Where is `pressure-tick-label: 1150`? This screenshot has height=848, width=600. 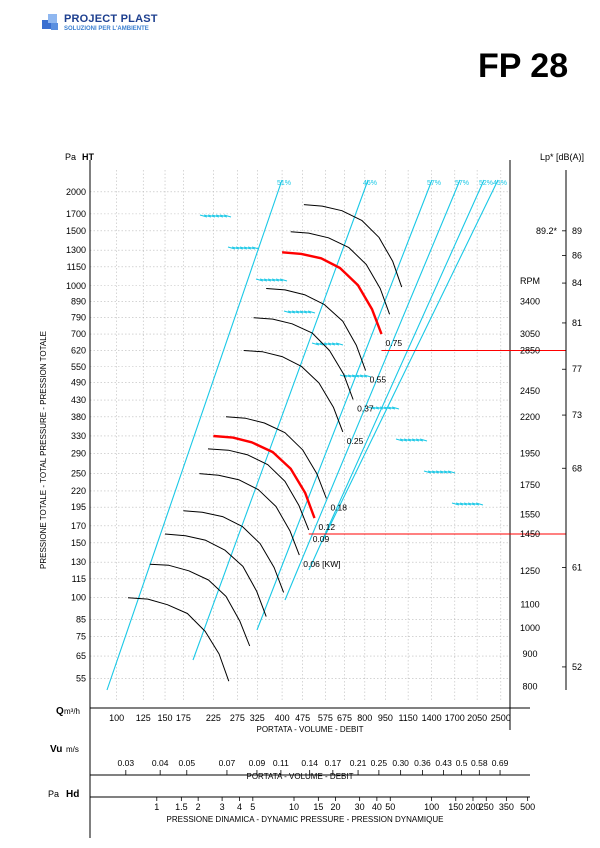 pressure-tick-label: 1150 is located at coordinates (76, 267).